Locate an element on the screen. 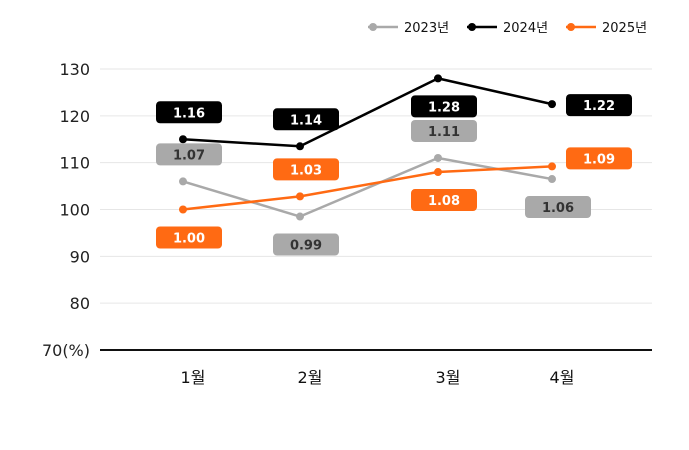 This screenshot has width=689, height=450. legend-item: 2023년 is located at coordinates (408, 28).